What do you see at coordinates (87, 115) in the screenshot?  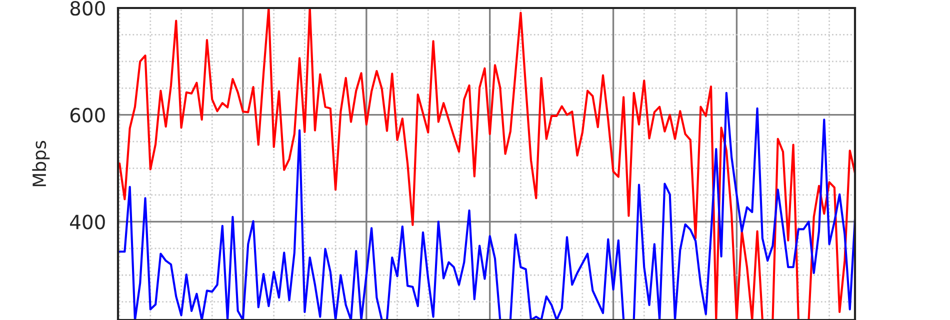 I see `y-tick-label: 600` at bounding box center [87, 115].